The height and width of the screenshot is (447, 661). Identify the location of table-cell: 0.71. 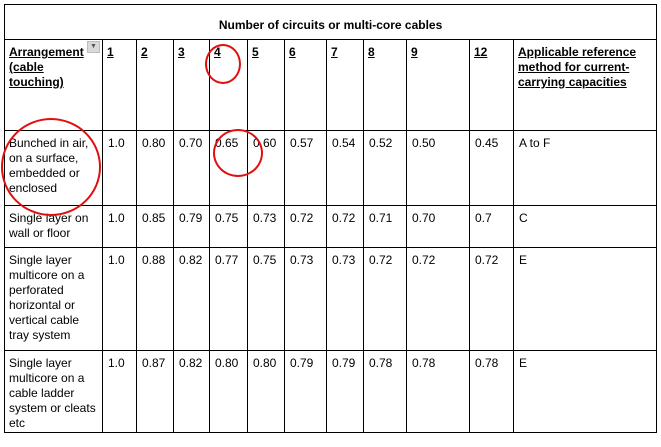
(385, 226).